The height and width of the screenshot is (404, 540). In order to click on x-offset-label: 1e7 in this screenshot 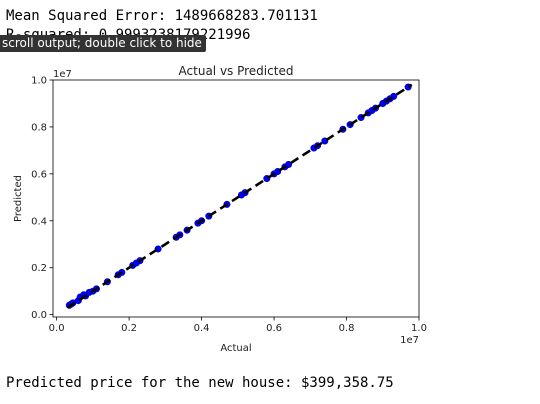, I will do `click(409, 340)`.